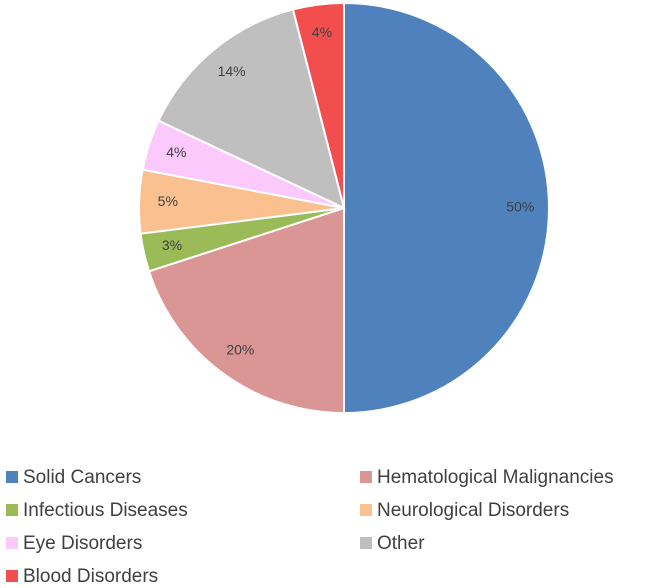  Describe the element at coordinates (172, 245) in the screenshot. I see `data-label: 3%` at that location.